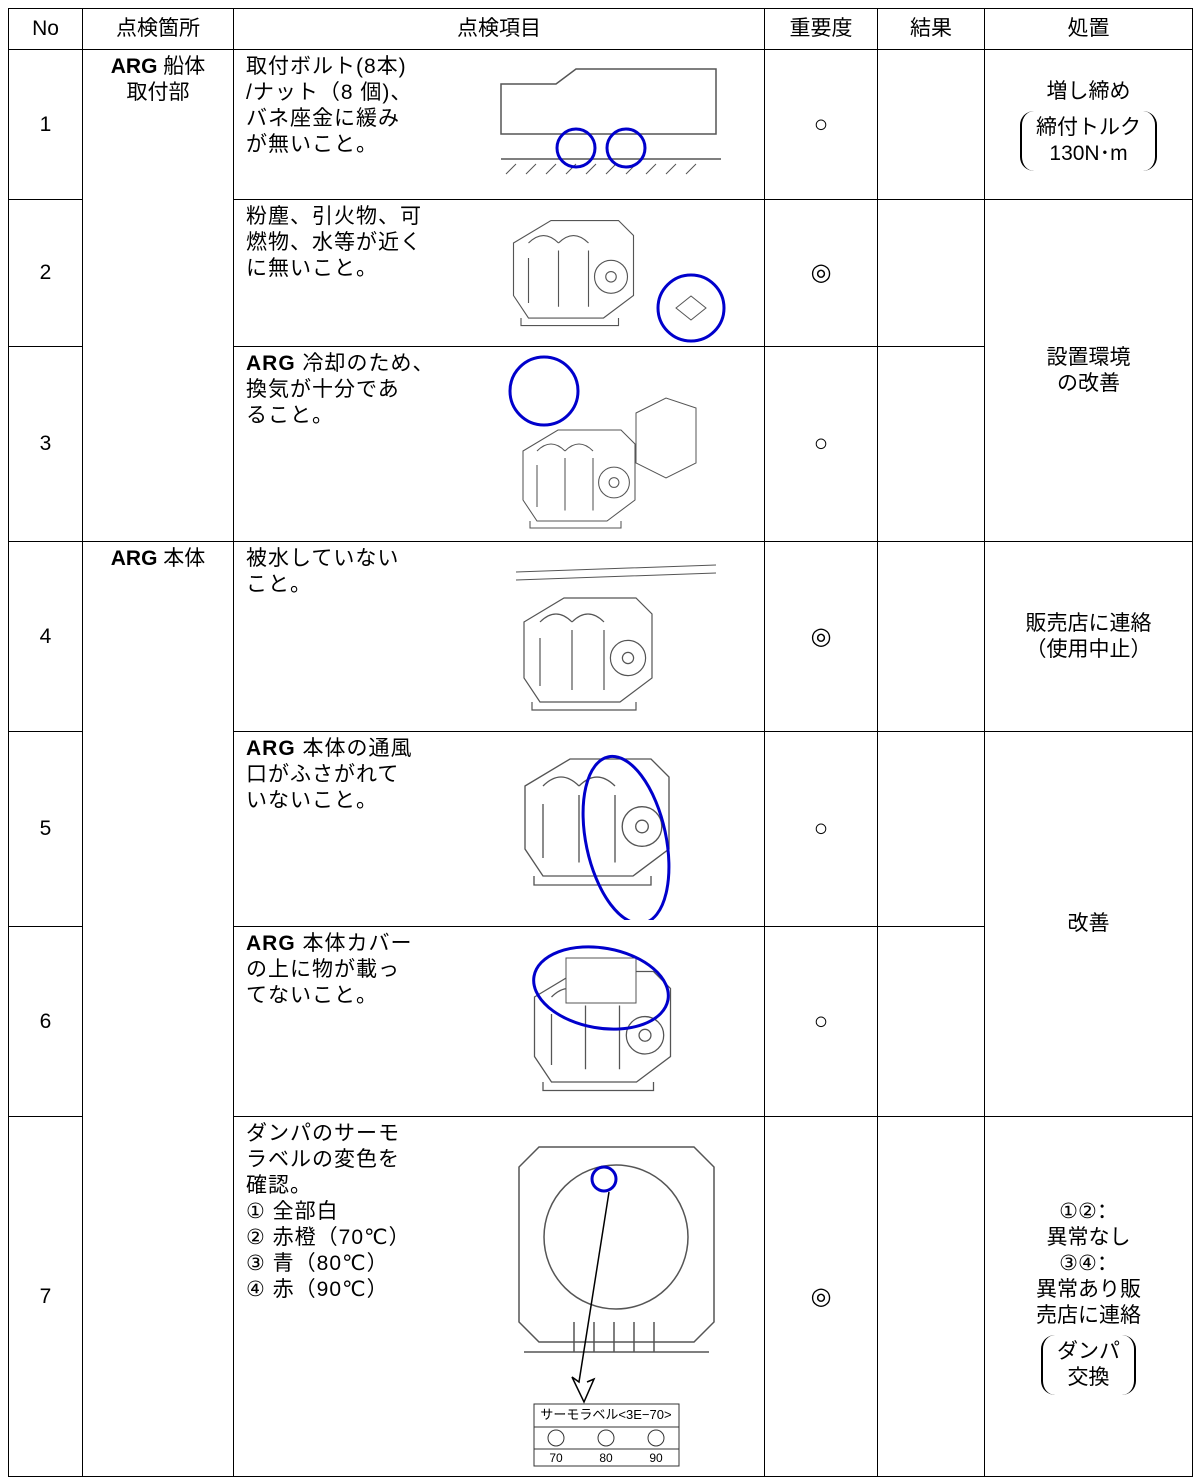 The width and height of the screenshot is (1199, 1483). Describe the element at coordinates (1088, 1264) in the screenshot. I see `text-line: ③④：` at that location.